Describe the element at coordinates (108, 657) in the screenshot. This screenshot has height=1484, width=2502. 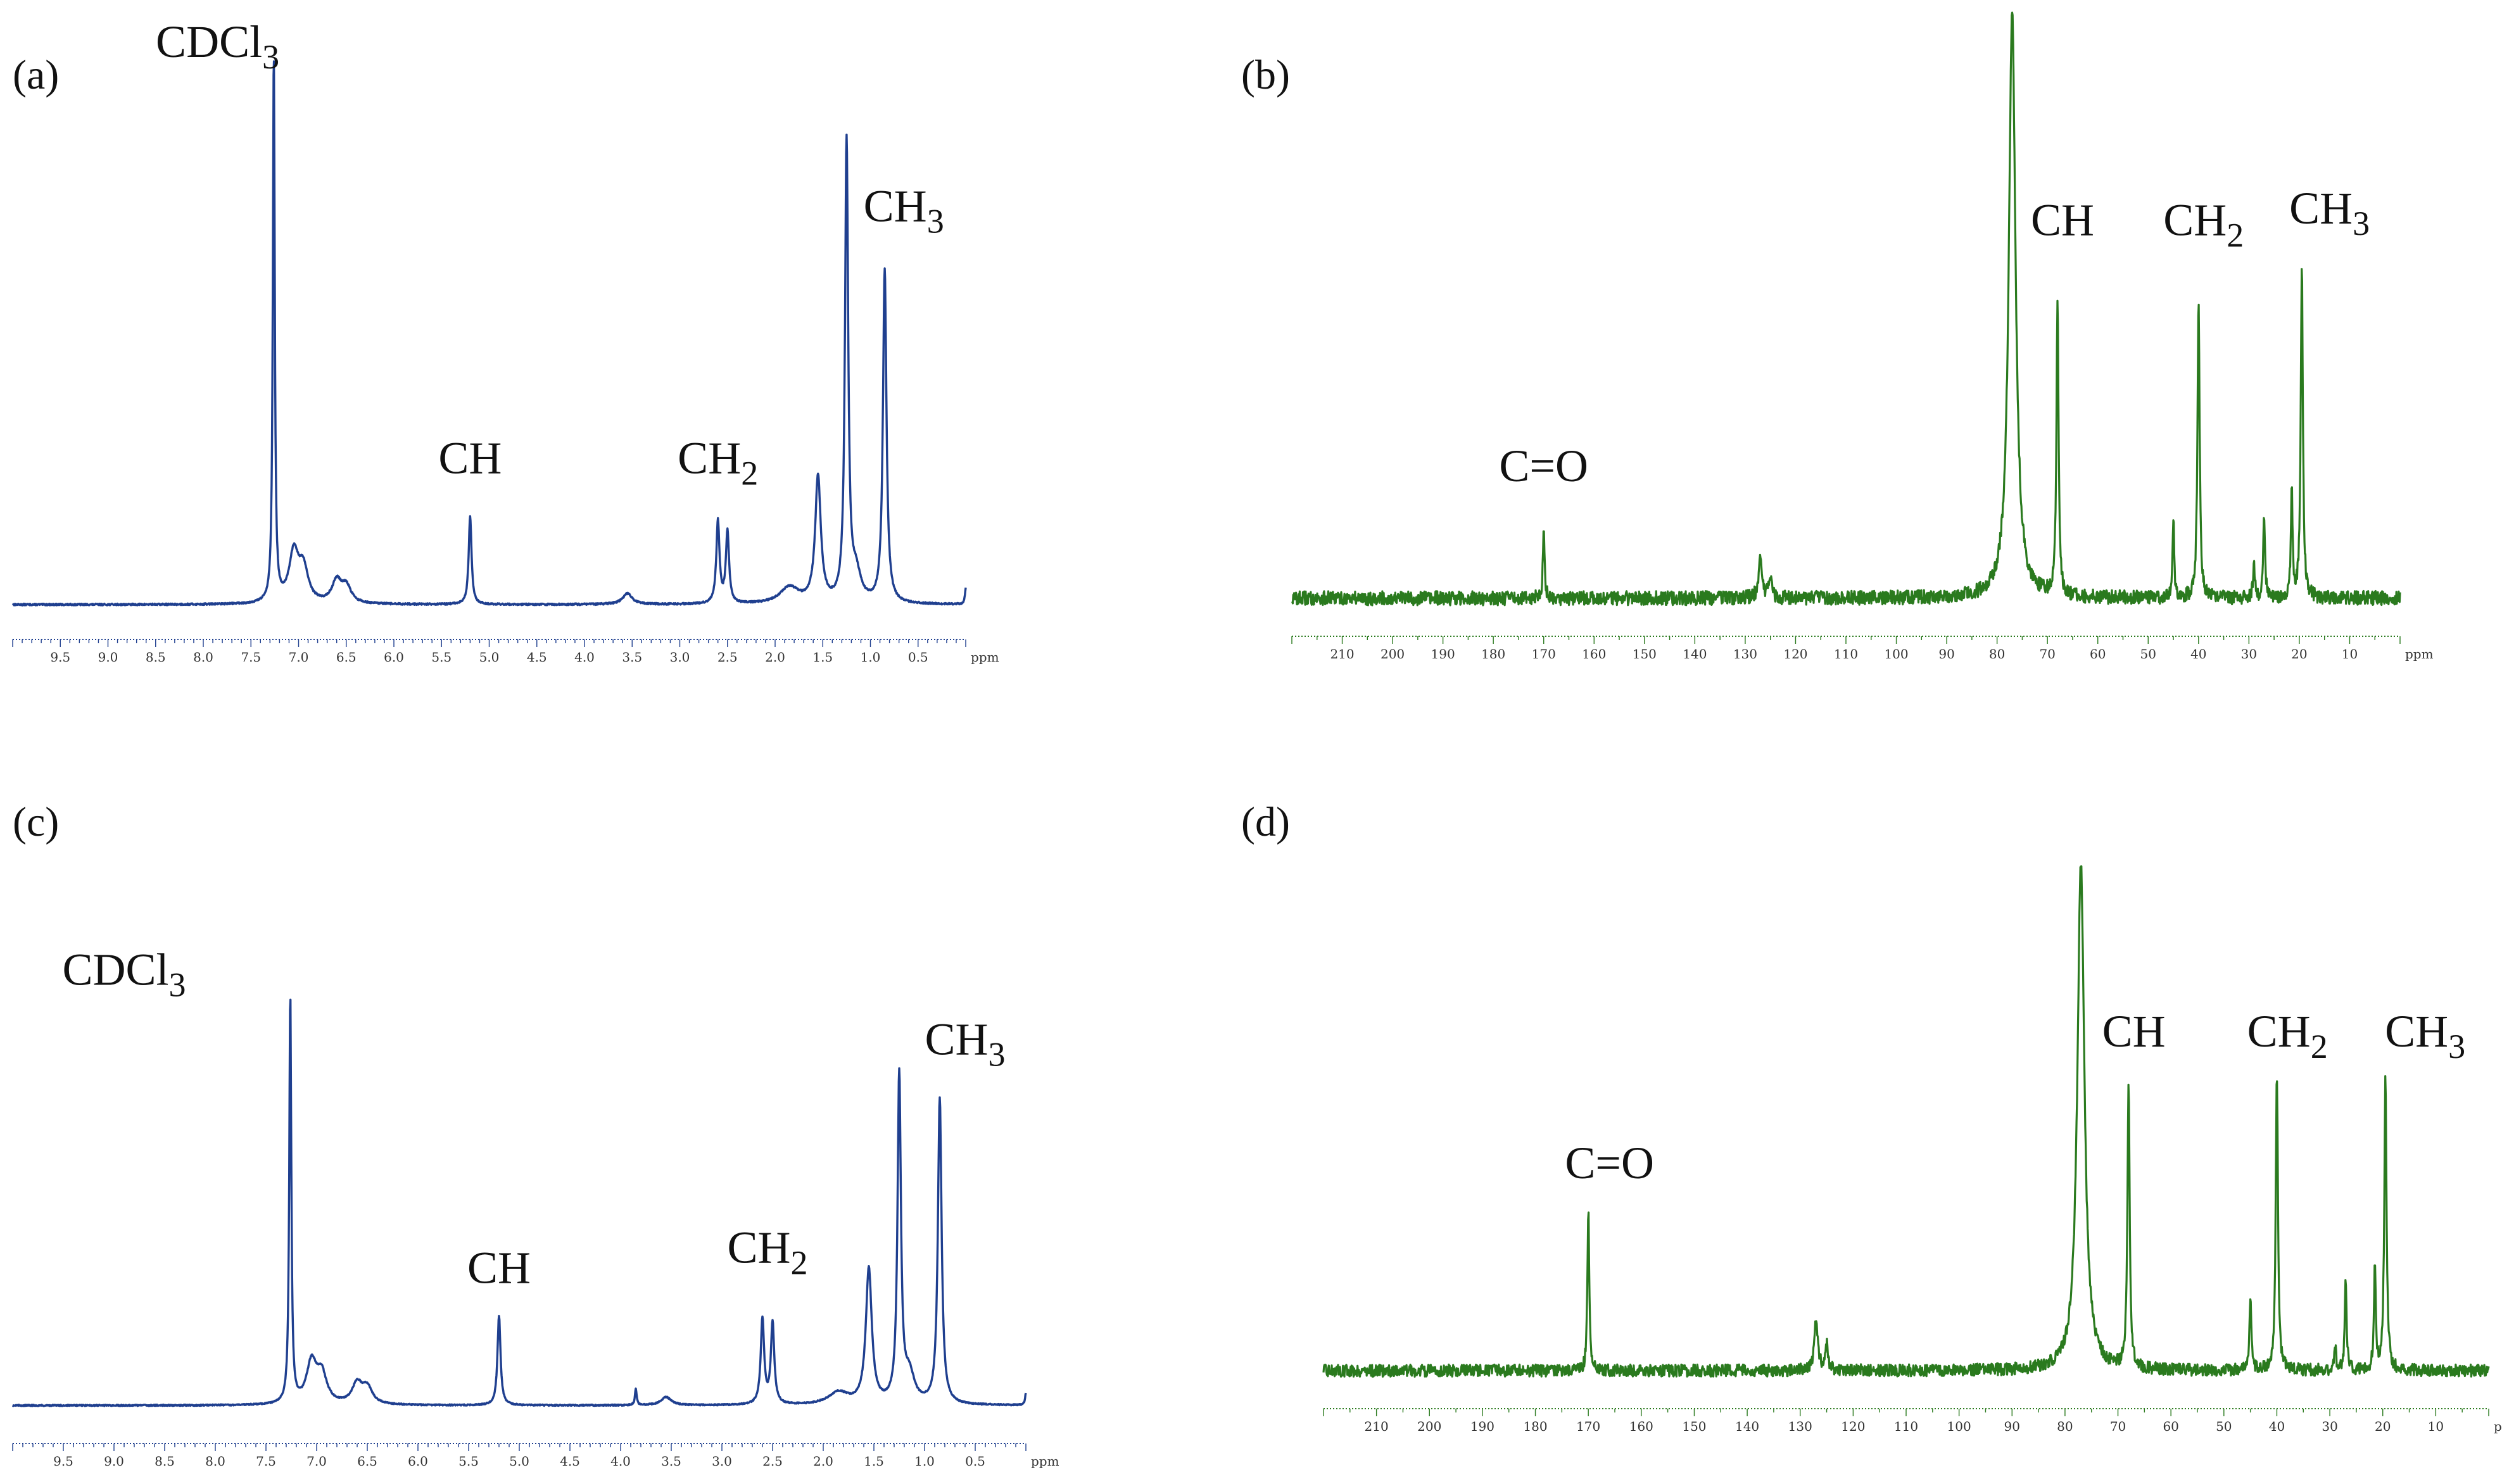
I see `tick-label-a: 9.0` at that location.